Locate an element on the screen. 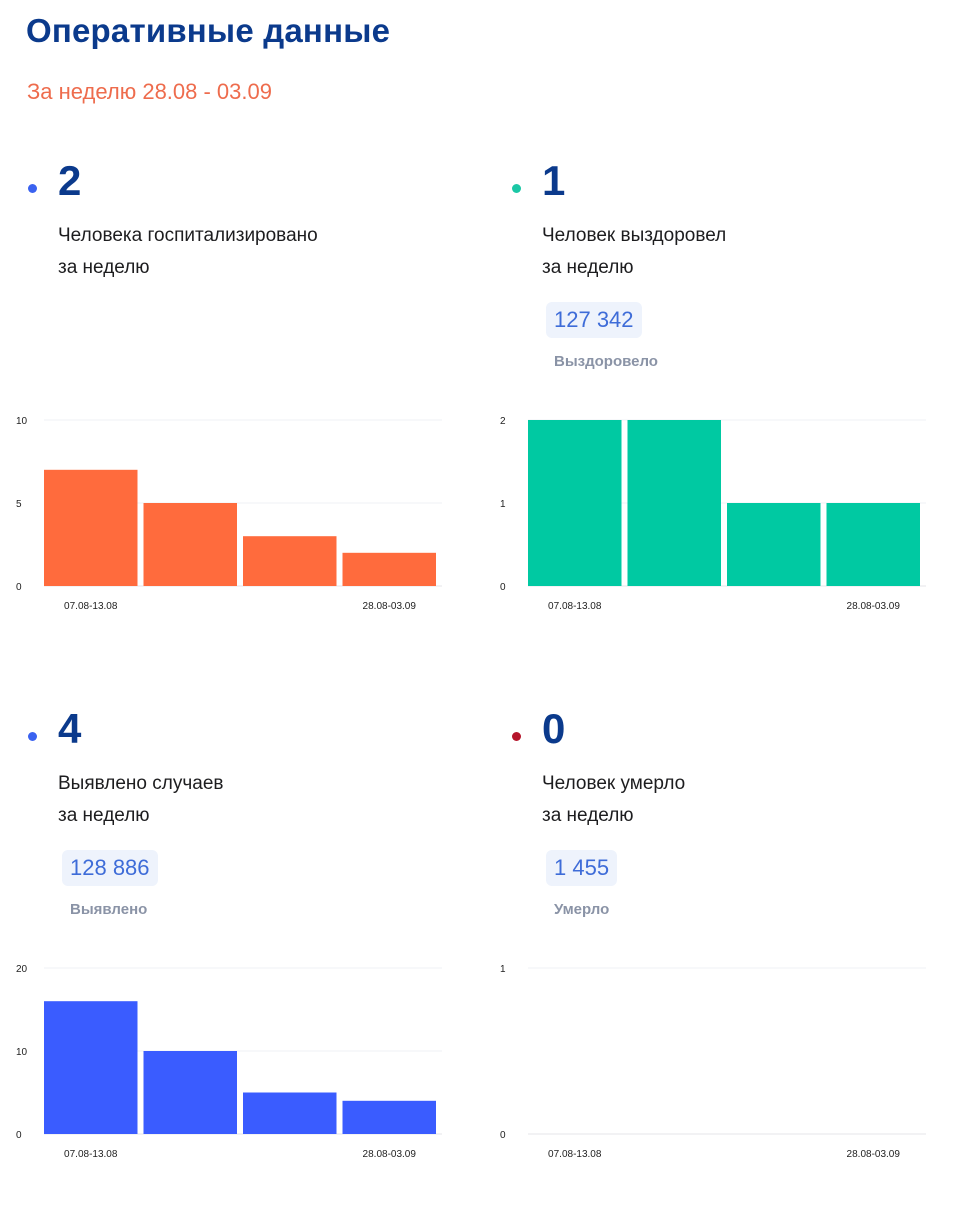  hospitalized-y-tick-label: 0 is located at coordinates (19, 587).